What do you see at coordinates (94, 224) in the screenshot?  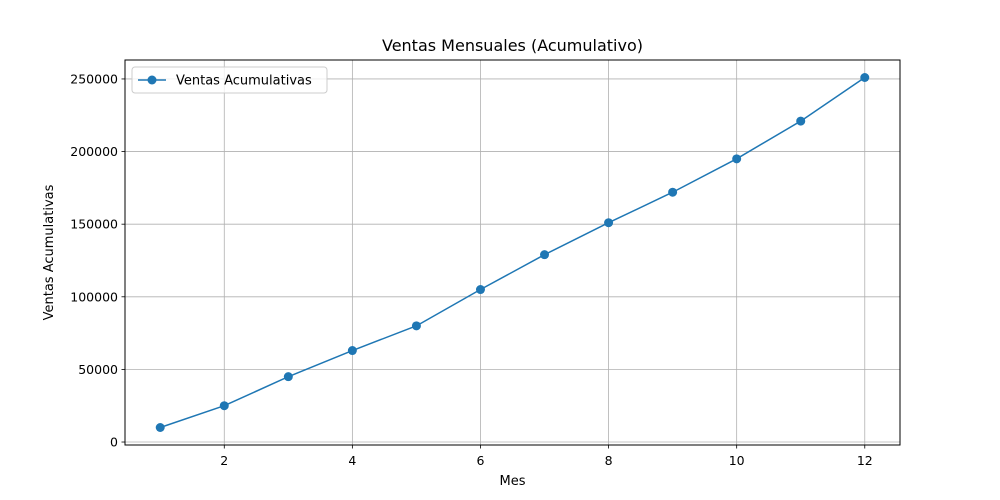 I see `y-tick-label: 150000` at bounding box center [94, 224].